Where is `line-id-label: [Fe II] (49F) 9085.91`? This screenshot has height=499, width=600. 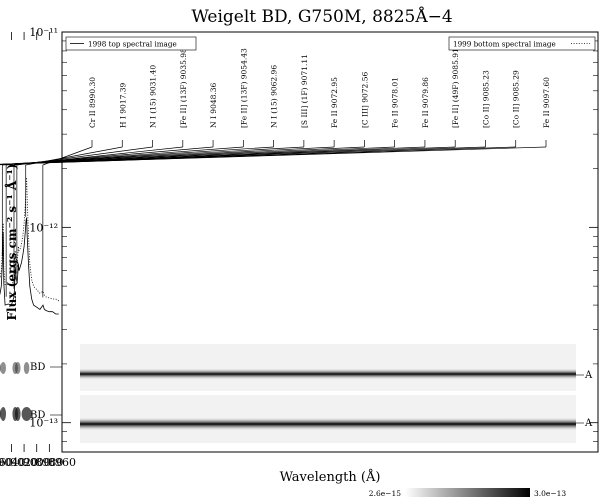
line-id-label: [Fe II] (49F) 9085.91 is located at coordinates (455, 88).